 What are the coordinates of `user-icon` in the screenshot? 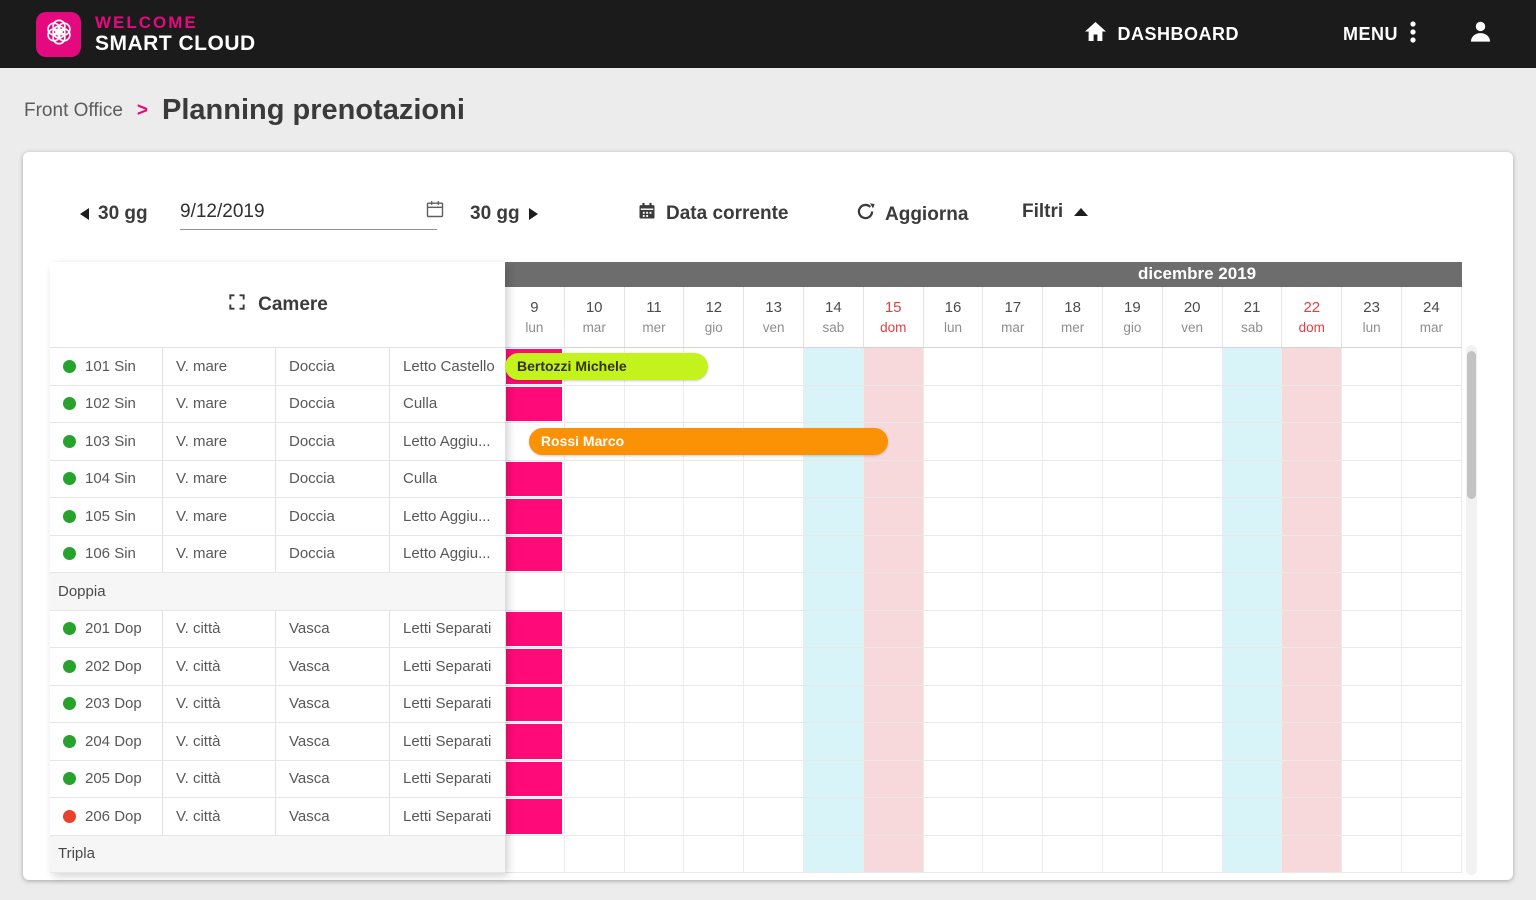 It's located at (1480, 34).